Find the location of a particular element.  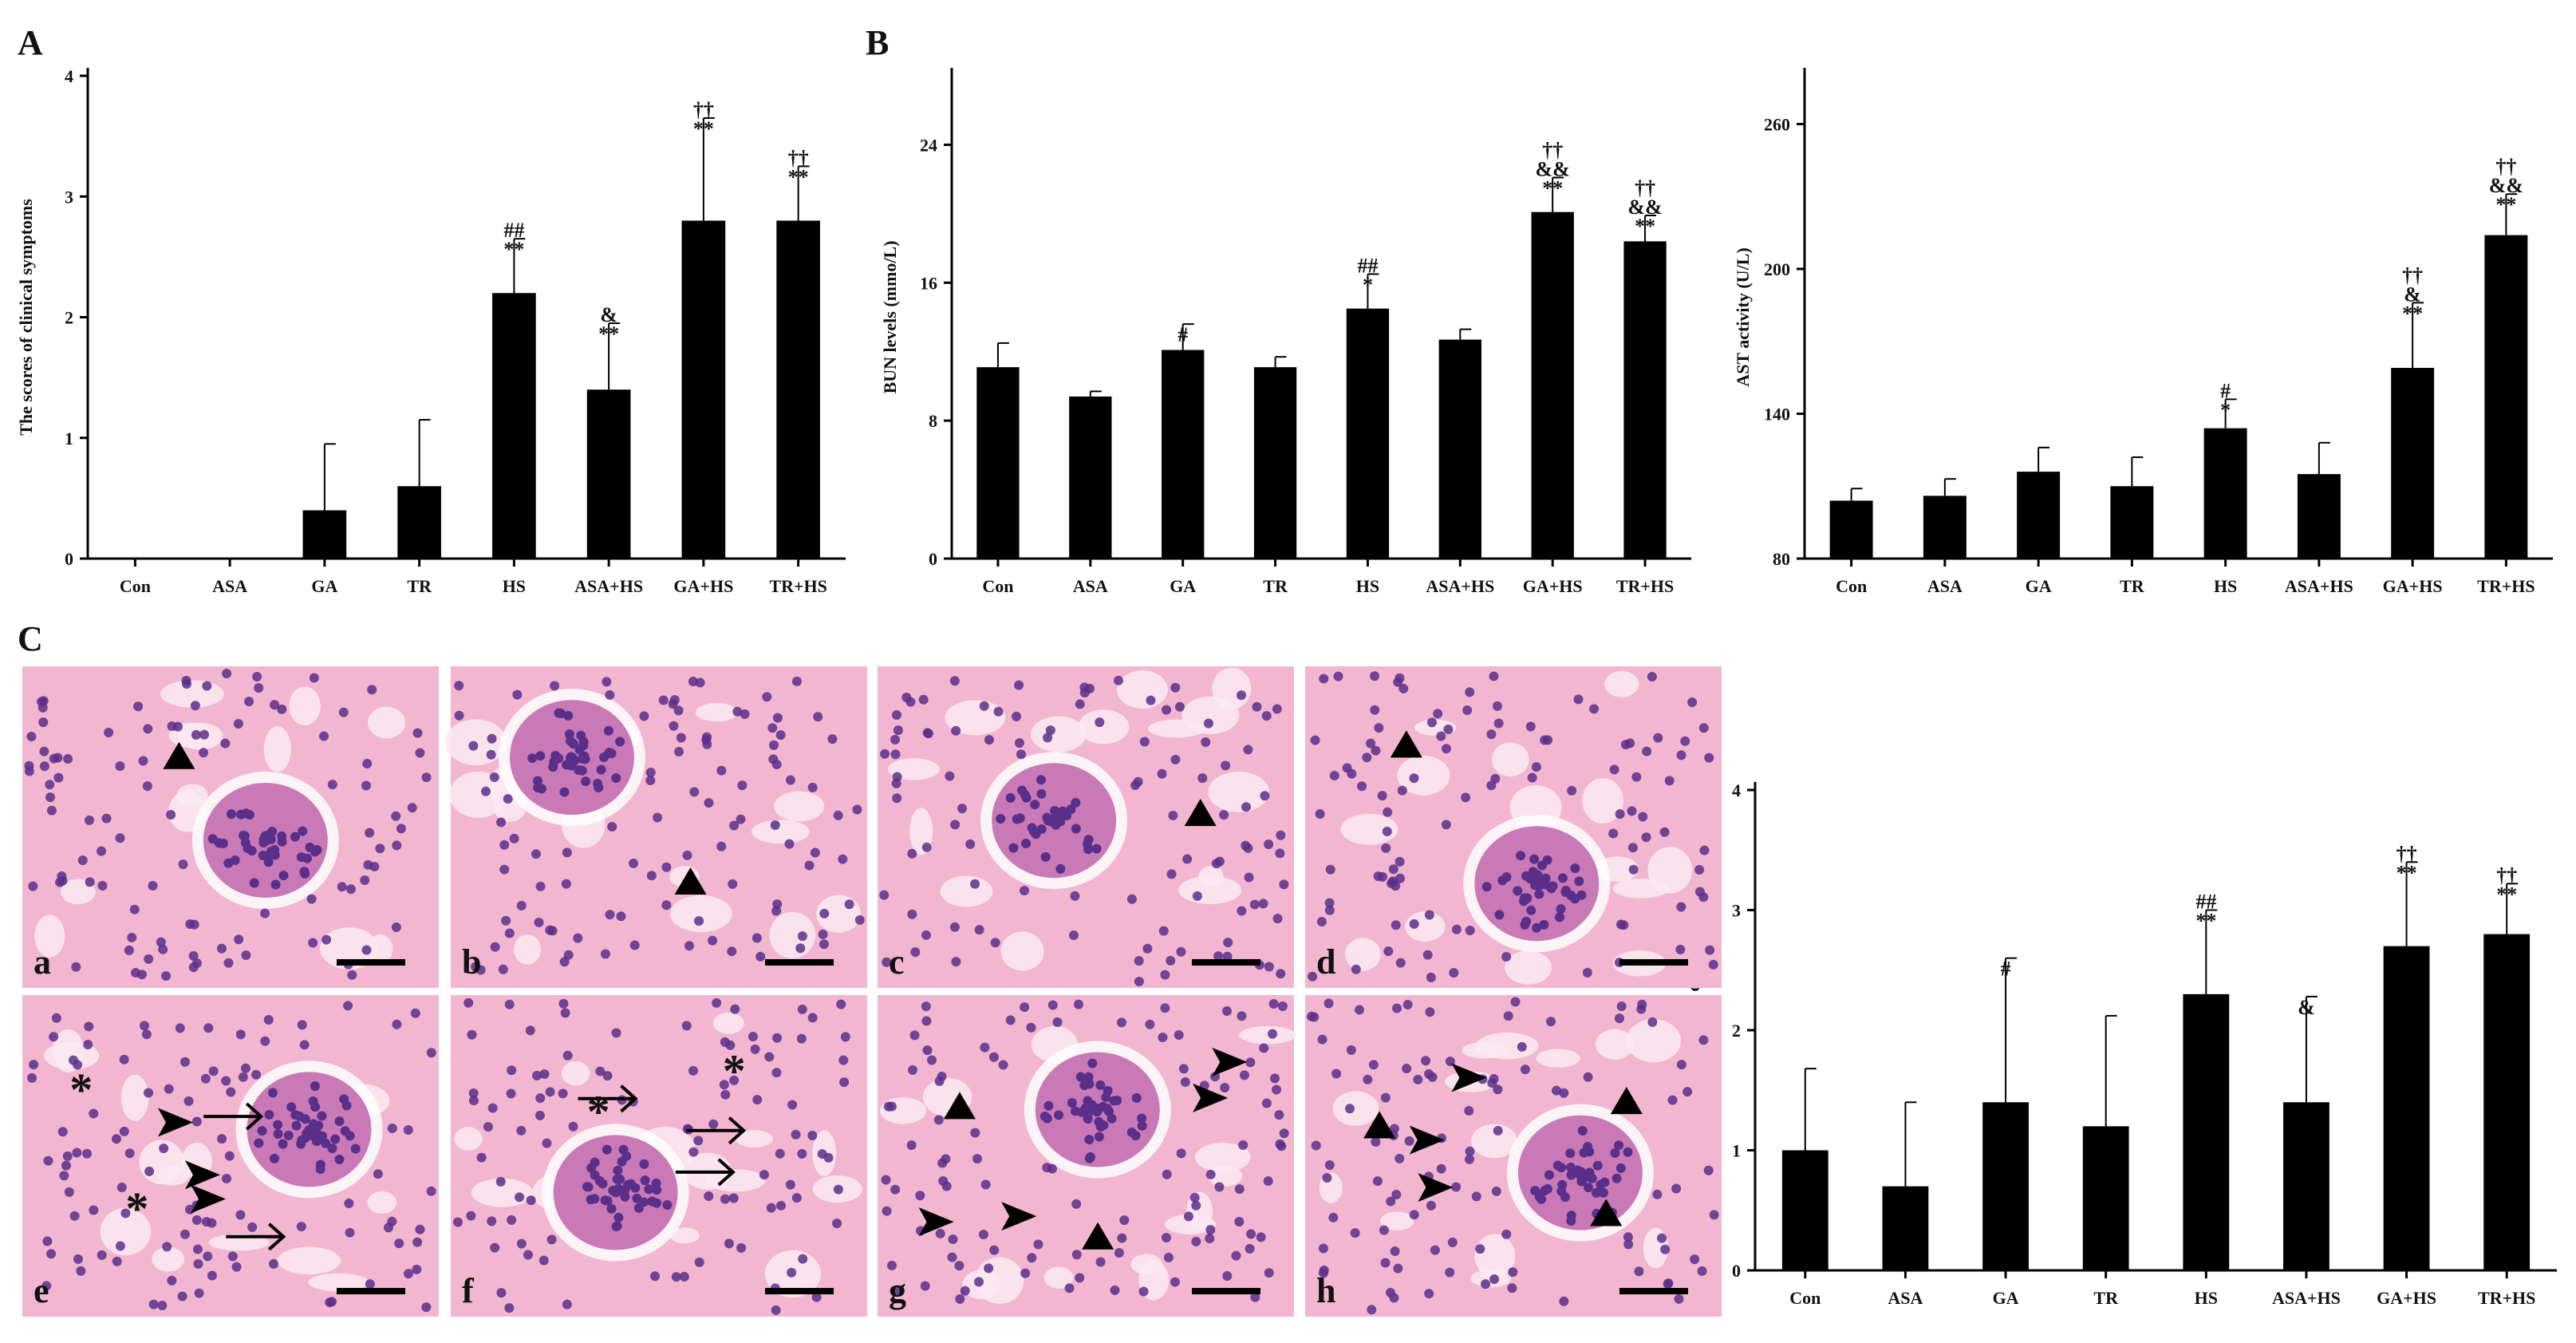

significance-marker: †† is located at coordinates (798, 157).